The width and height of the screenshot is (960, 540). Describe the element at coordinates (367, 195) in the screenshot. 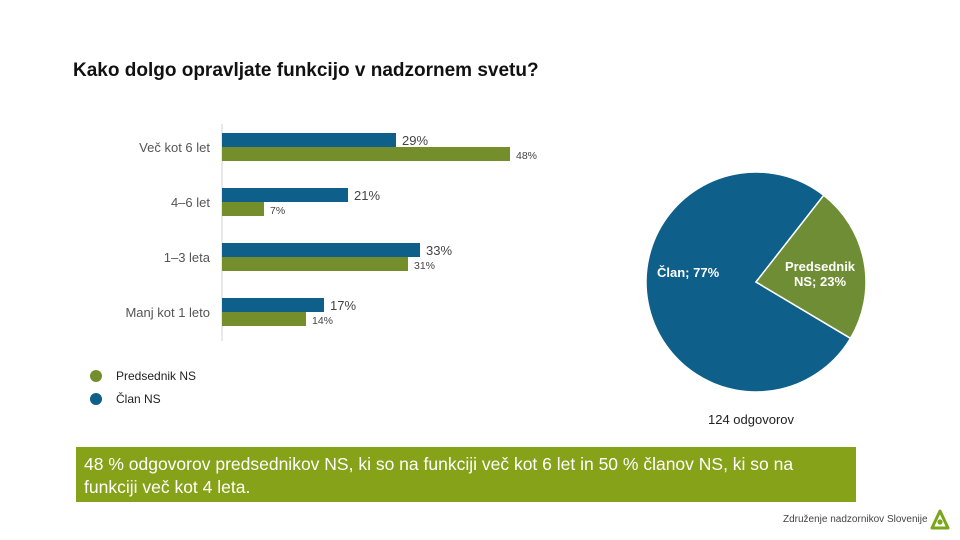

I see `bar-label-clan: 21%` at that location.